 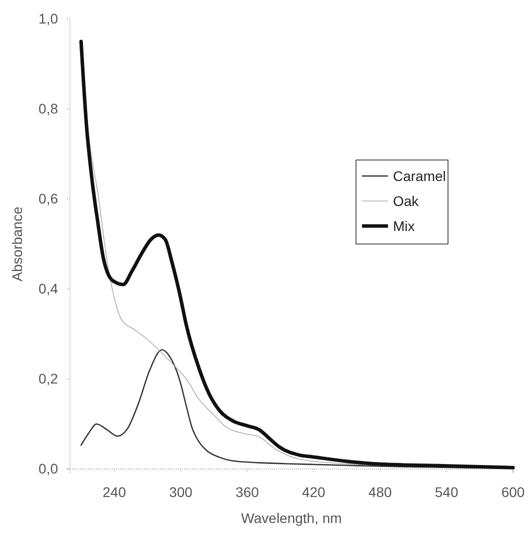 I want to click on x-tick-label: 360, so click(x=248, y=492).